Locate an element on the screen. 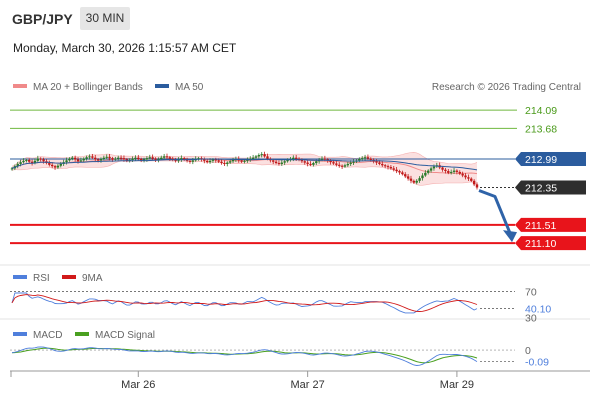  macd-legend: MACD MACD Signal is located at coordinates (84, 335).